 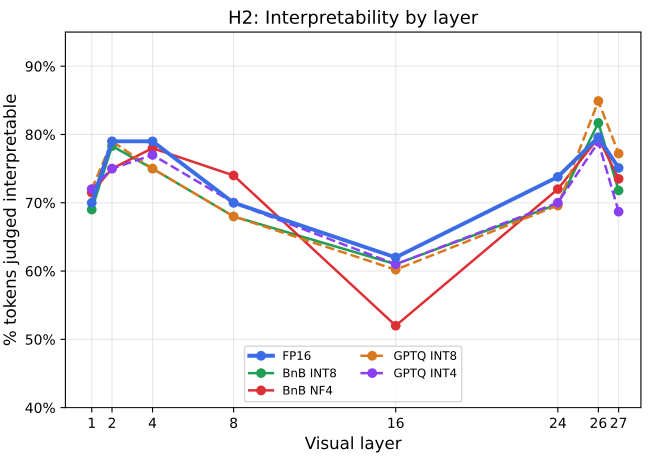 I want to click on y-tick-label: 50%, so click(x=40, y=339).